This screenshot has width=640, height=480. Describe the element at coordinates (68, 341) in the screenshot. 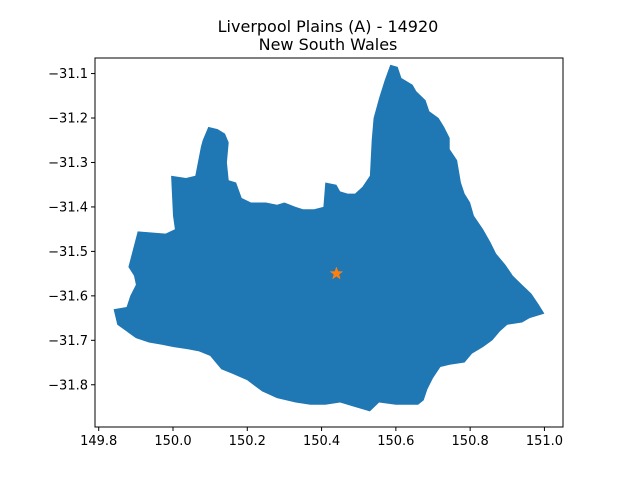

I see `y-tick-label: −31.7` at that location.